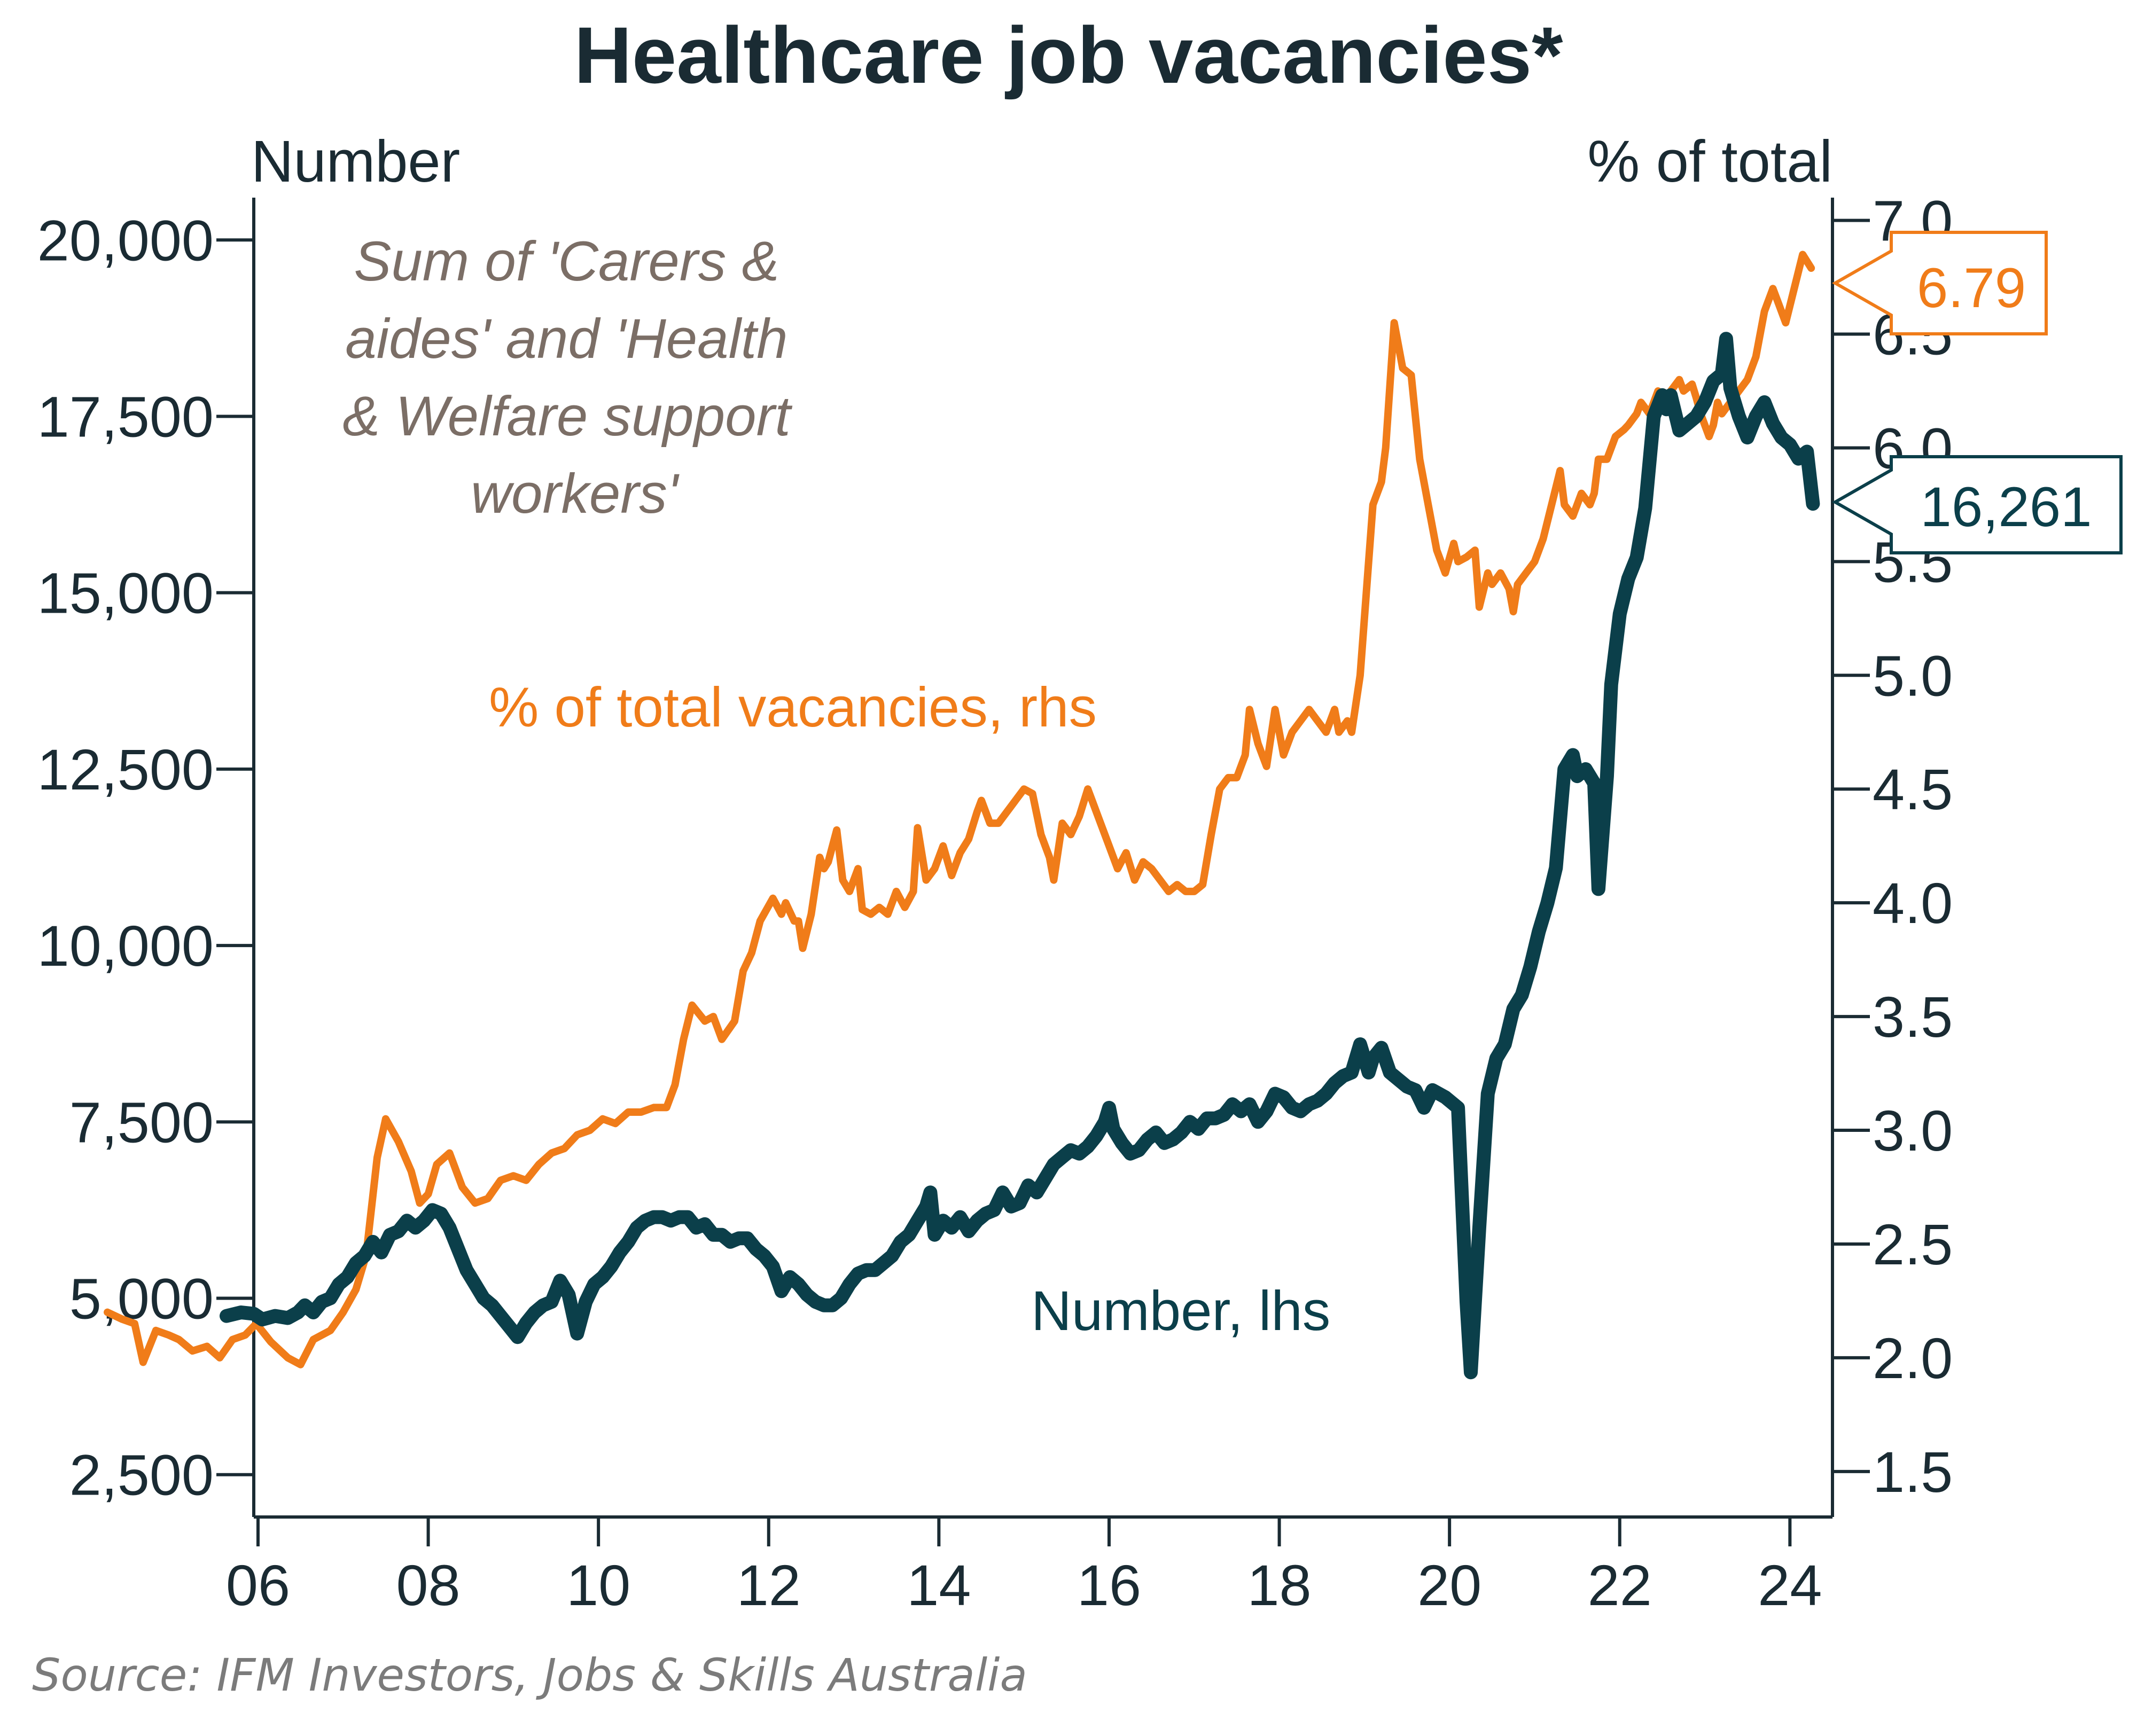 This screenshot has width=2137, height=1736. Describe the element at coordinates (1620, 1585) in the screenshot. I see `x-tick-label: 22` at that location.